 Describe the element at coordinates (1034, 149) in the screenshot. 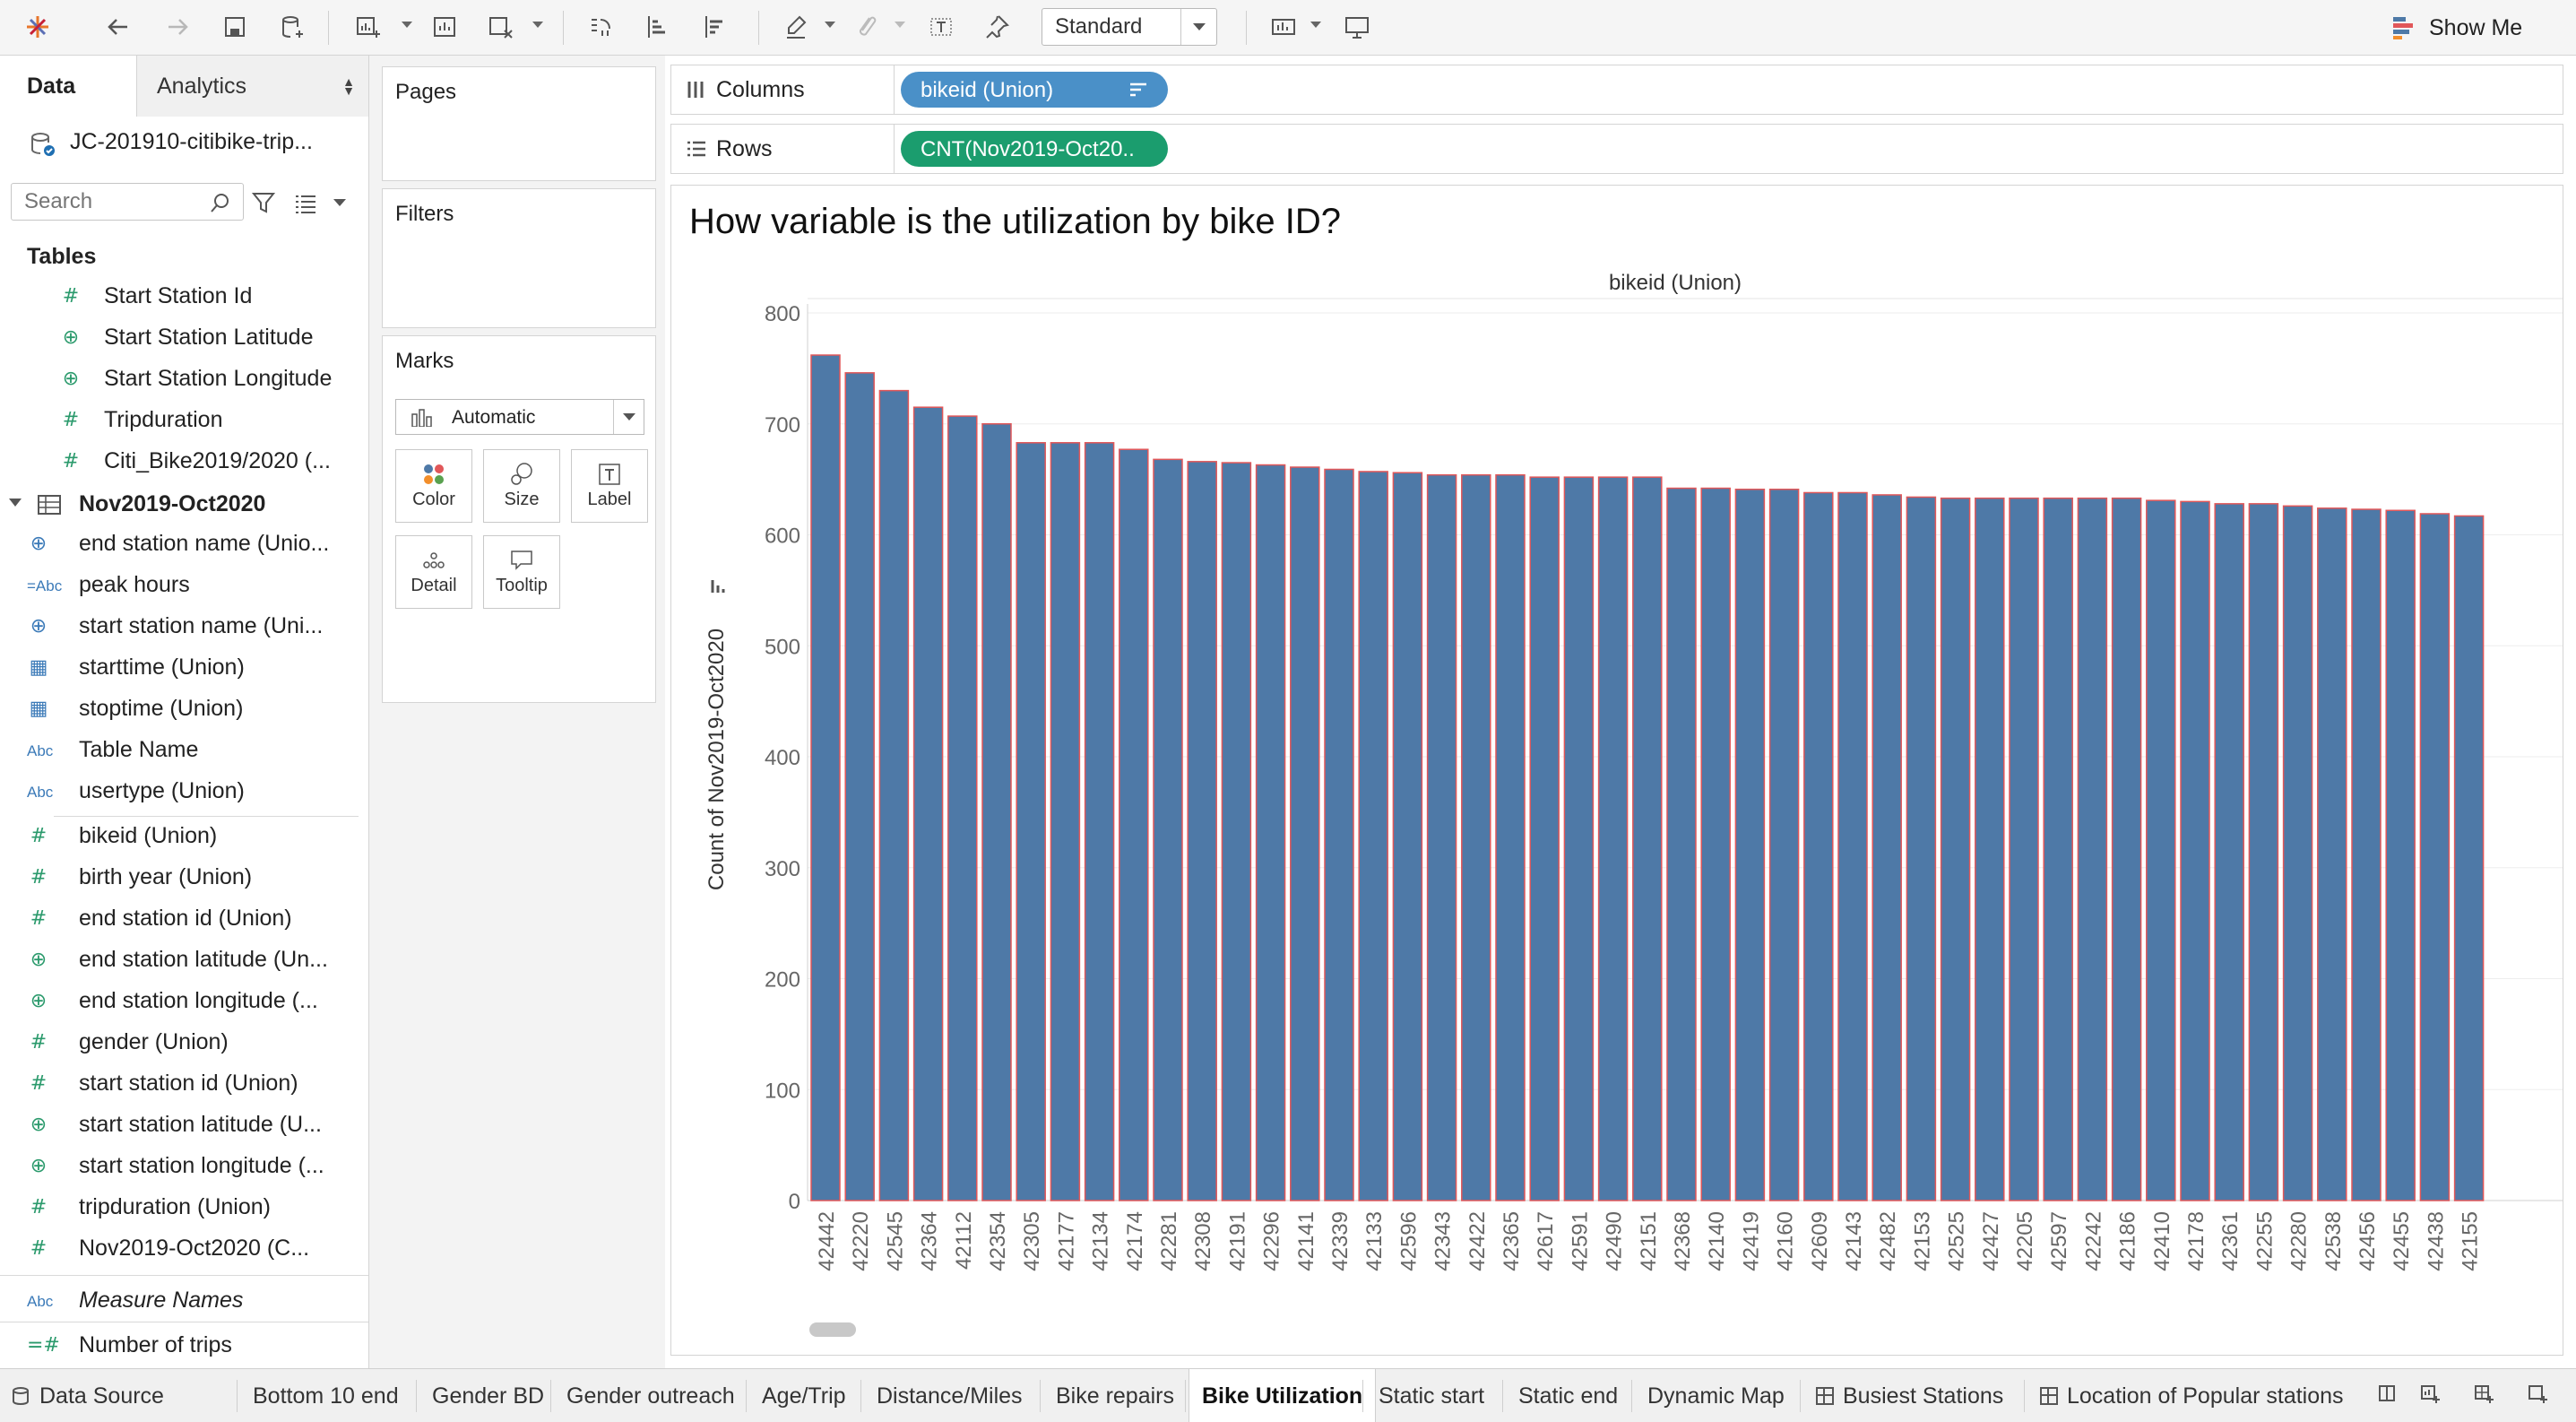

I see `rows-pill: CNT(Nov2019-Oct20..` at that location.